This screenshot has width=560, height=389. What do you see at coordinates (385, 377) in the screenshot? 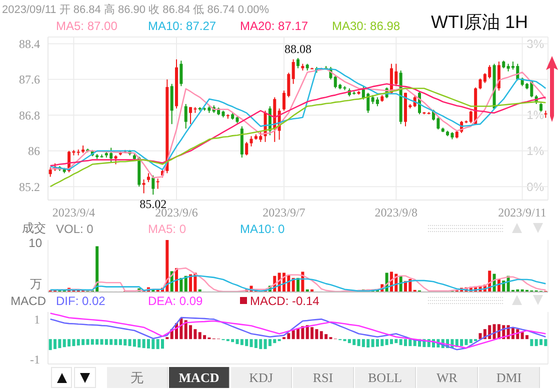
I see `category-label: BOLL` at bounding box center [385, 377].